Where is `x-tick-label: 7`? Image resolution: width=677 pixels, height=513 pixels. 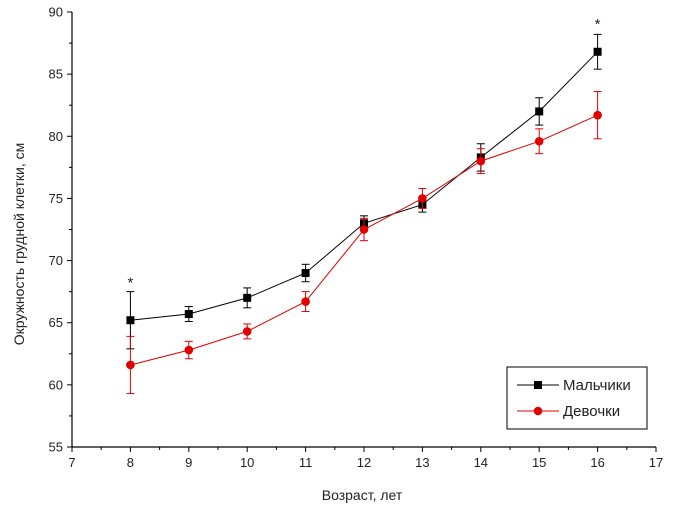 x-tick-label: 7 is located at coordinates (71, 462).